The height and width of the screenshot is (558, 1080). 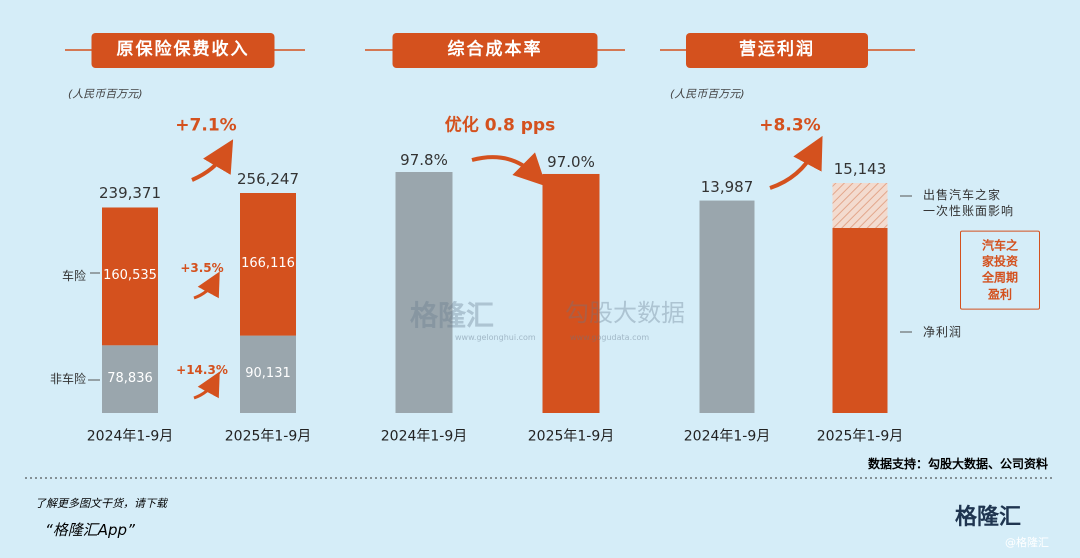 I want to click on footer-text: 了解更多图文干货，请下载, so click(x=101, y=503).